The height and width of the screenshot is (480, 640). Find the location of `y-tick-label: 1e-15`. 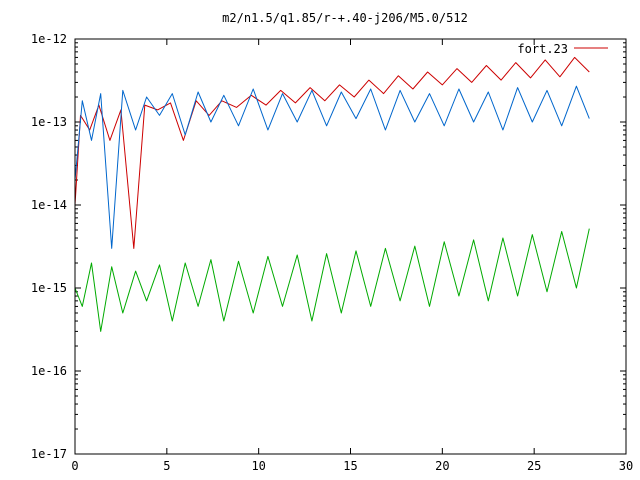

y-tick-label: 1e-15 is located at coordinates (49, 288).